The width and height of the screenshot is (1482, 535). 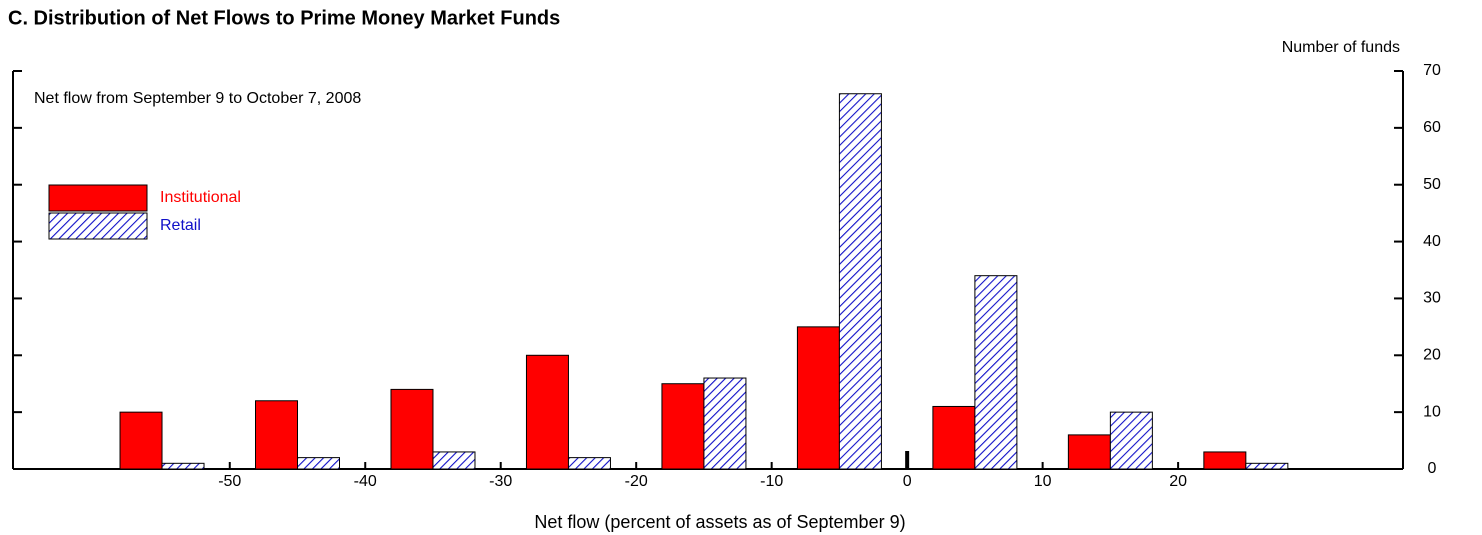 I want to click on x-tick-label: -40, so click(x=365, y=481).